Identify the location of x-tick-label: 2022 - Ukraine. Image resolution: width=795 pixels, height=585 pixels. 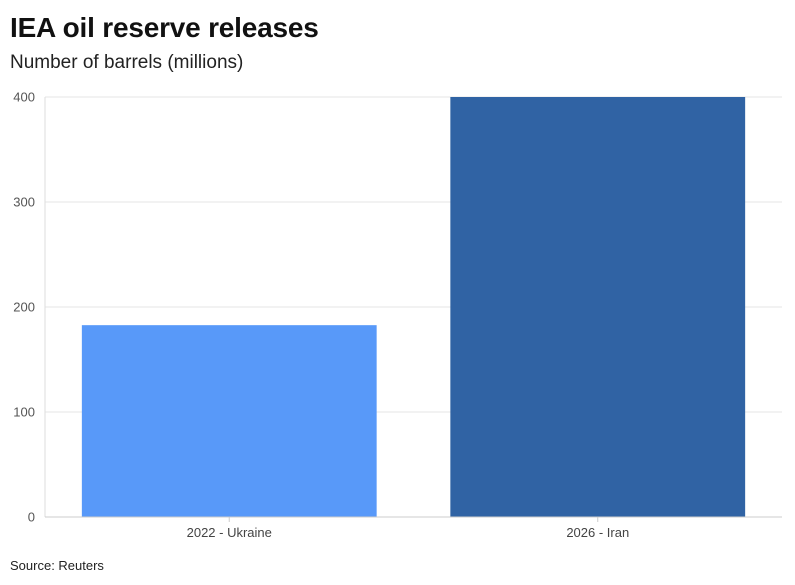
(229, 532).